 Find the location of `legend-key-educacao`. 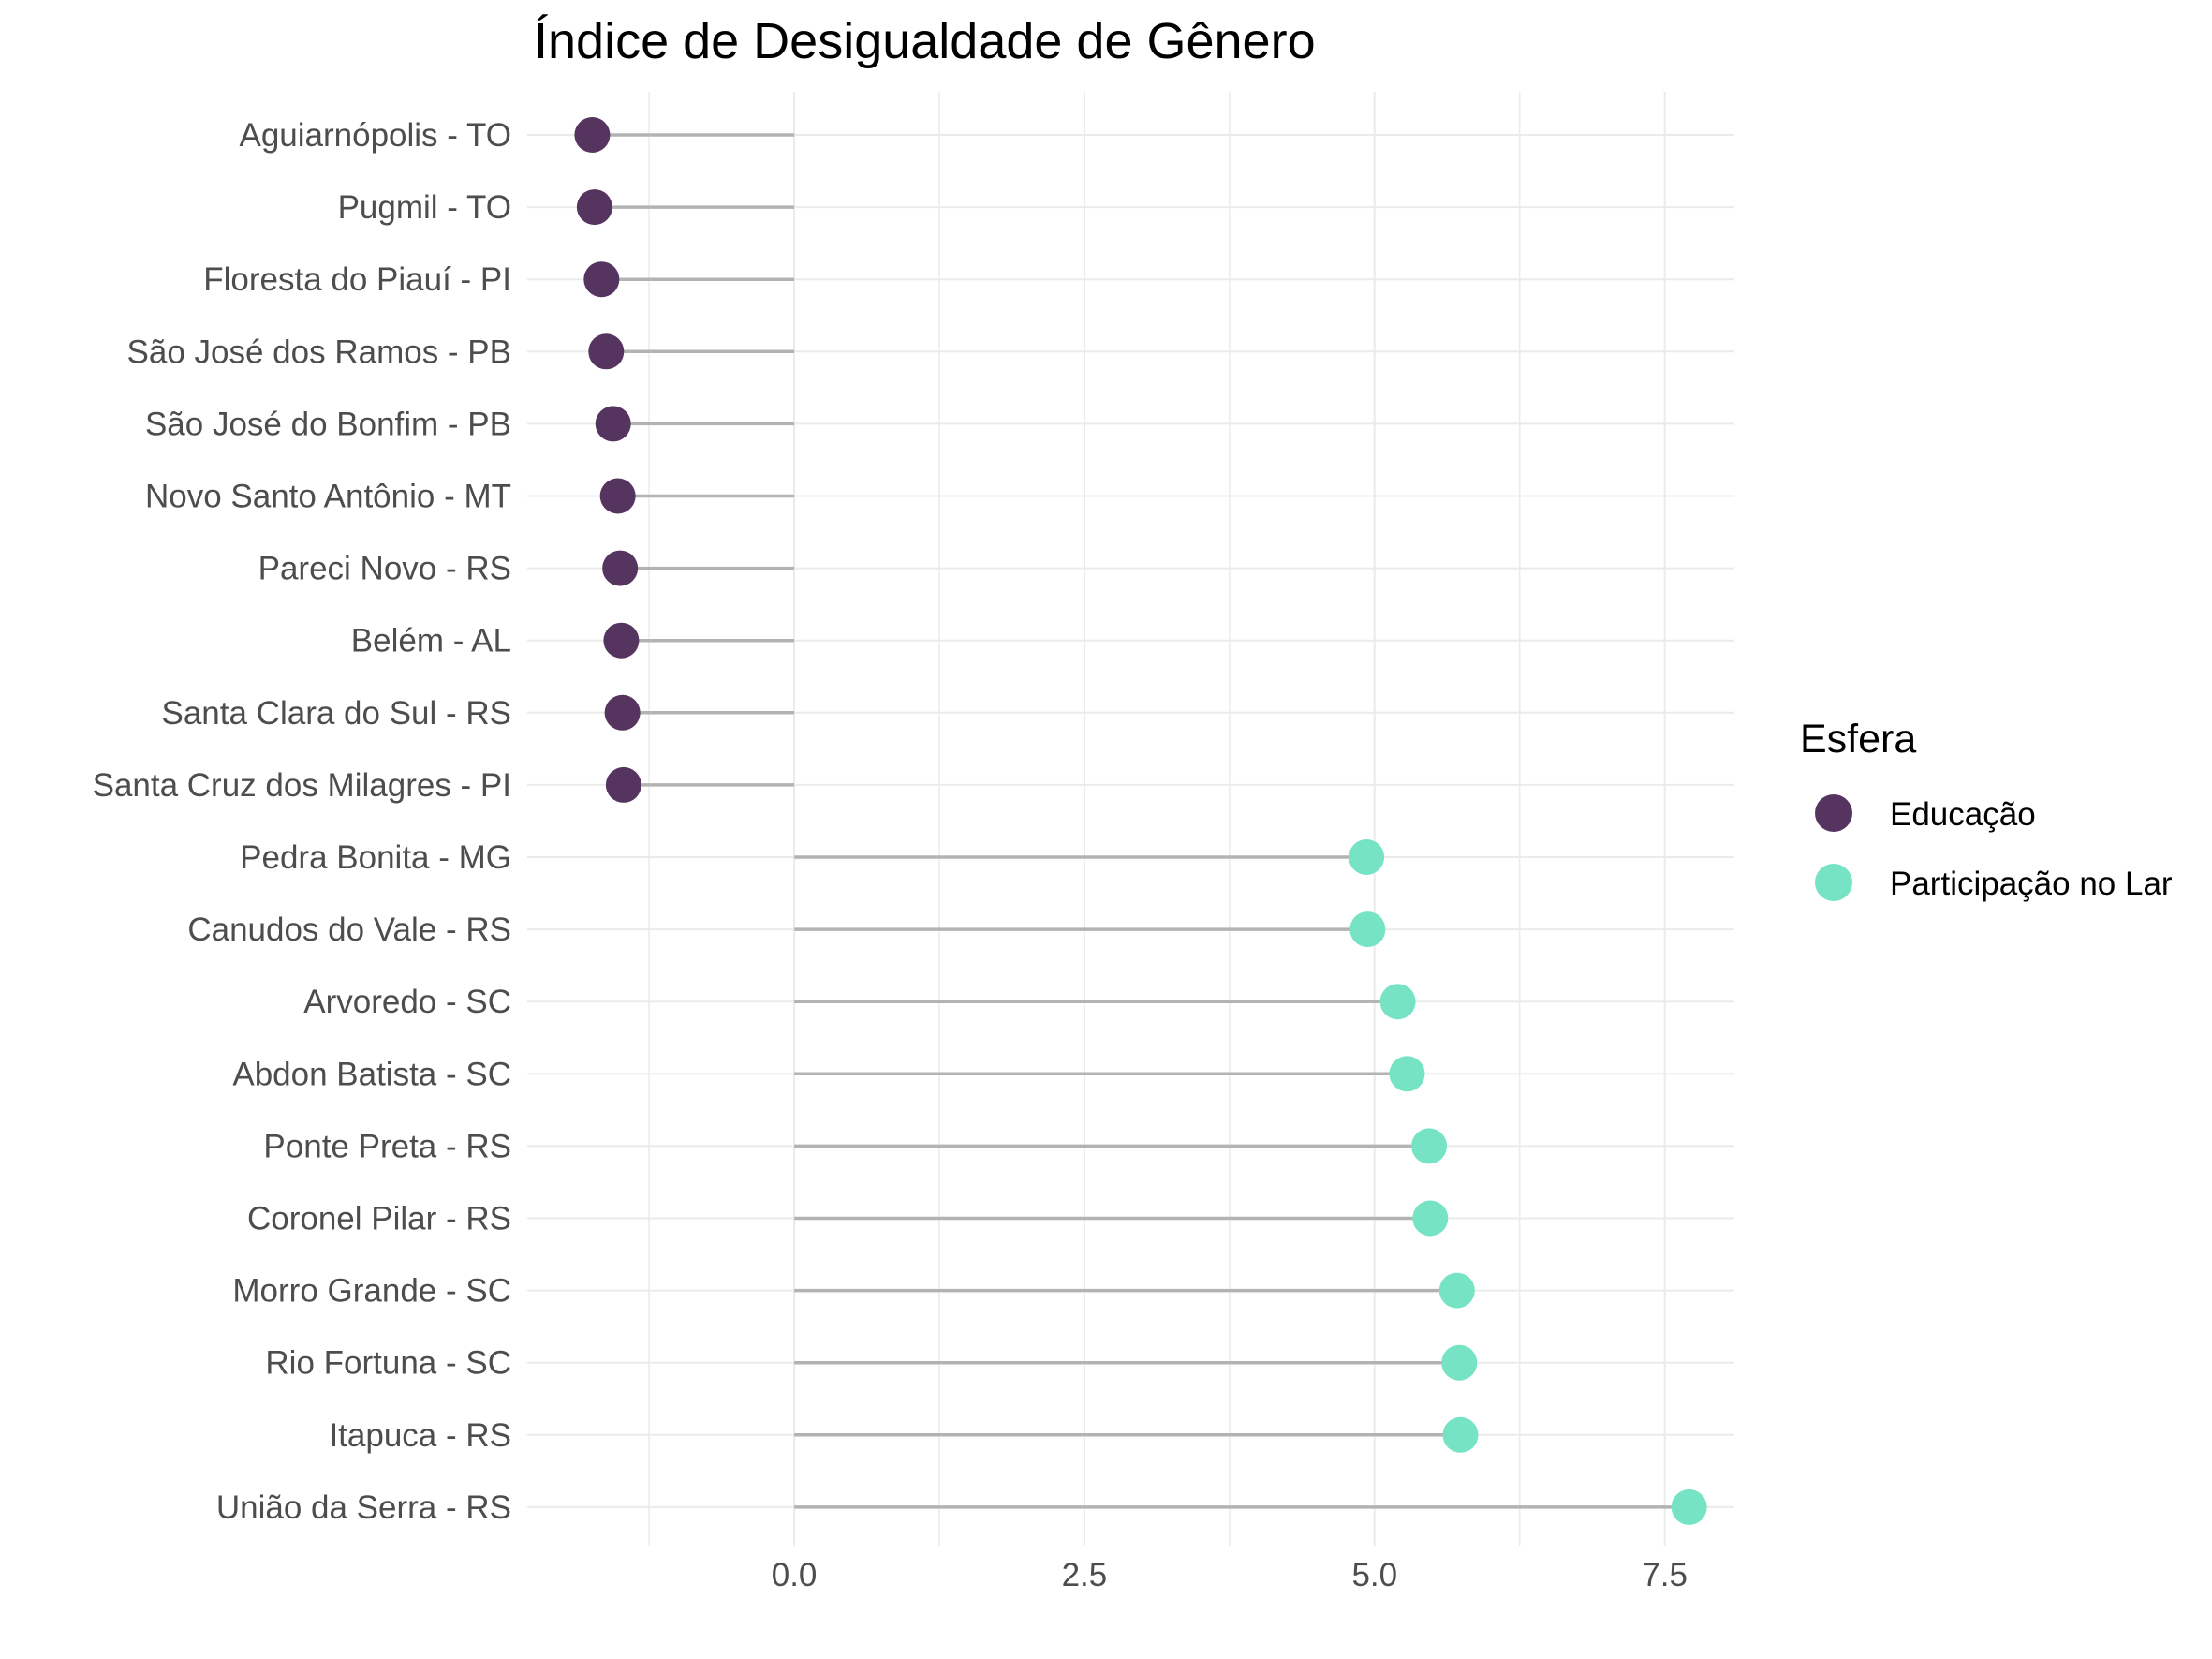

legend-key-educacao is located at coordinates (1834, 813).